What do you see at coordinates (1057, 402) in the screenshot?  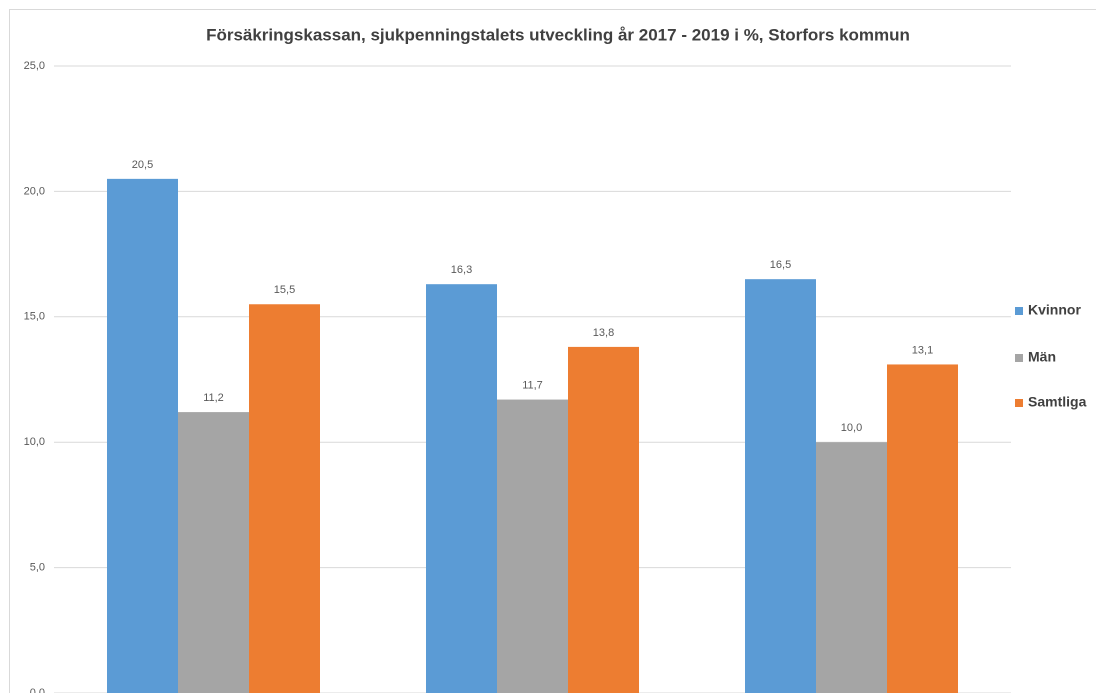 I see `legend-label: Samtliga` at bounding box center [1057, 402].